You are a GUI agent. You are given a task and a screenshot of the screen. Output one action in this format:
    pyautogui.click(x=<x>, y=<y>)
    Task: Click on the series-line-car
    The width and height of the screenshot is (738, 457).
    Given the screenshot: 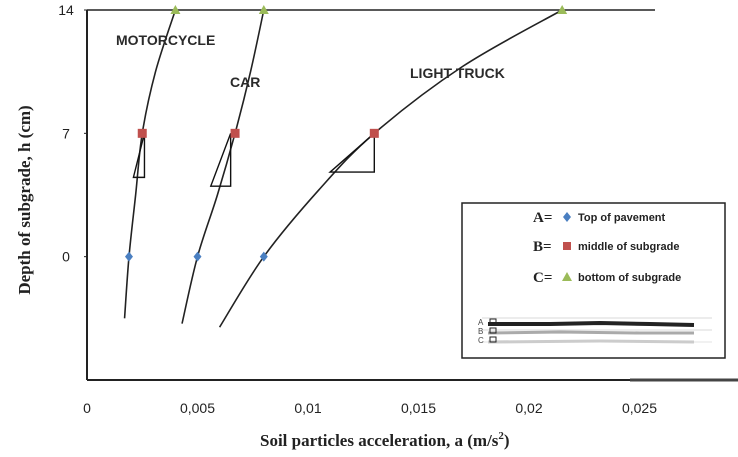 What is the action you would take?
    pyautogui.click(x=223, y=166)
    